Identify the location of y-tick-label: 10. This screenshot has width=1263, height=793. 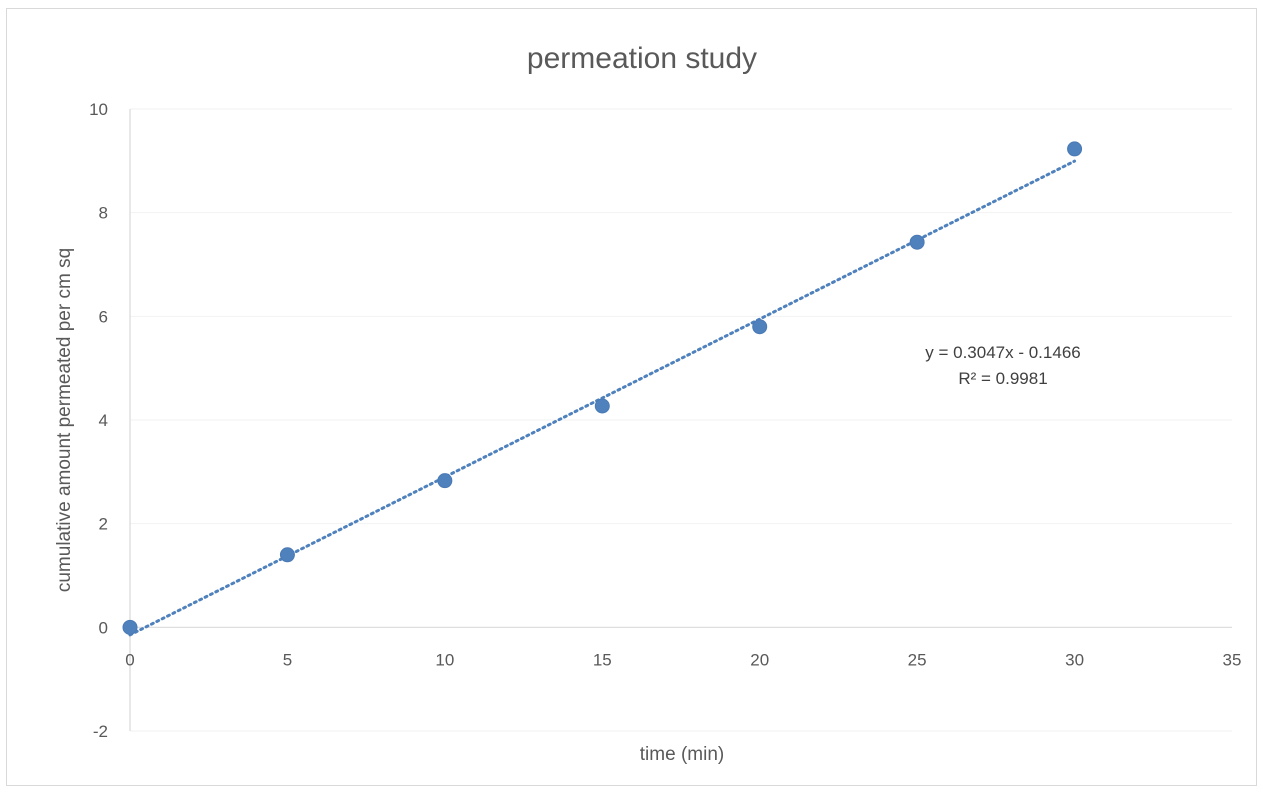
(98, 109).